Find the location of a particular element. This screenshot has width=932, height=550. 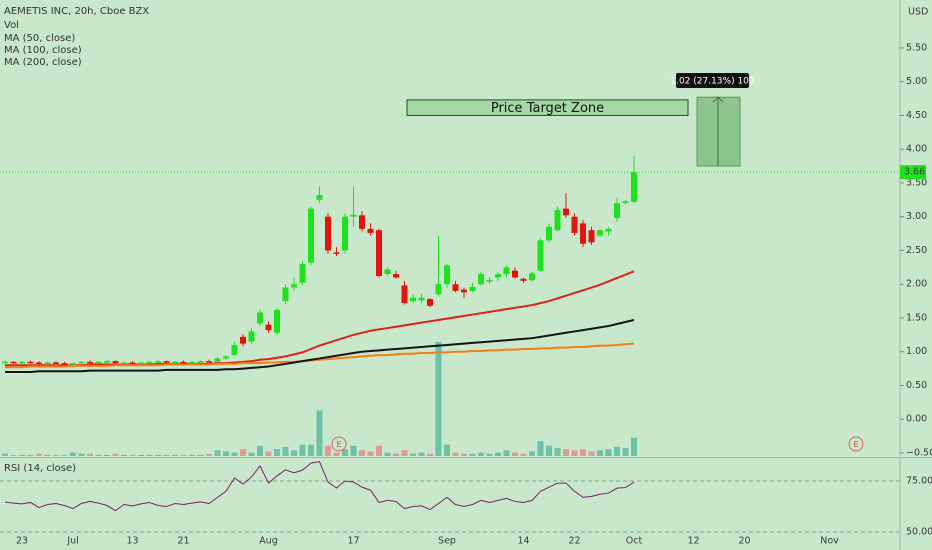

x-tick-label: Sep is located at coordinates (447, 541).